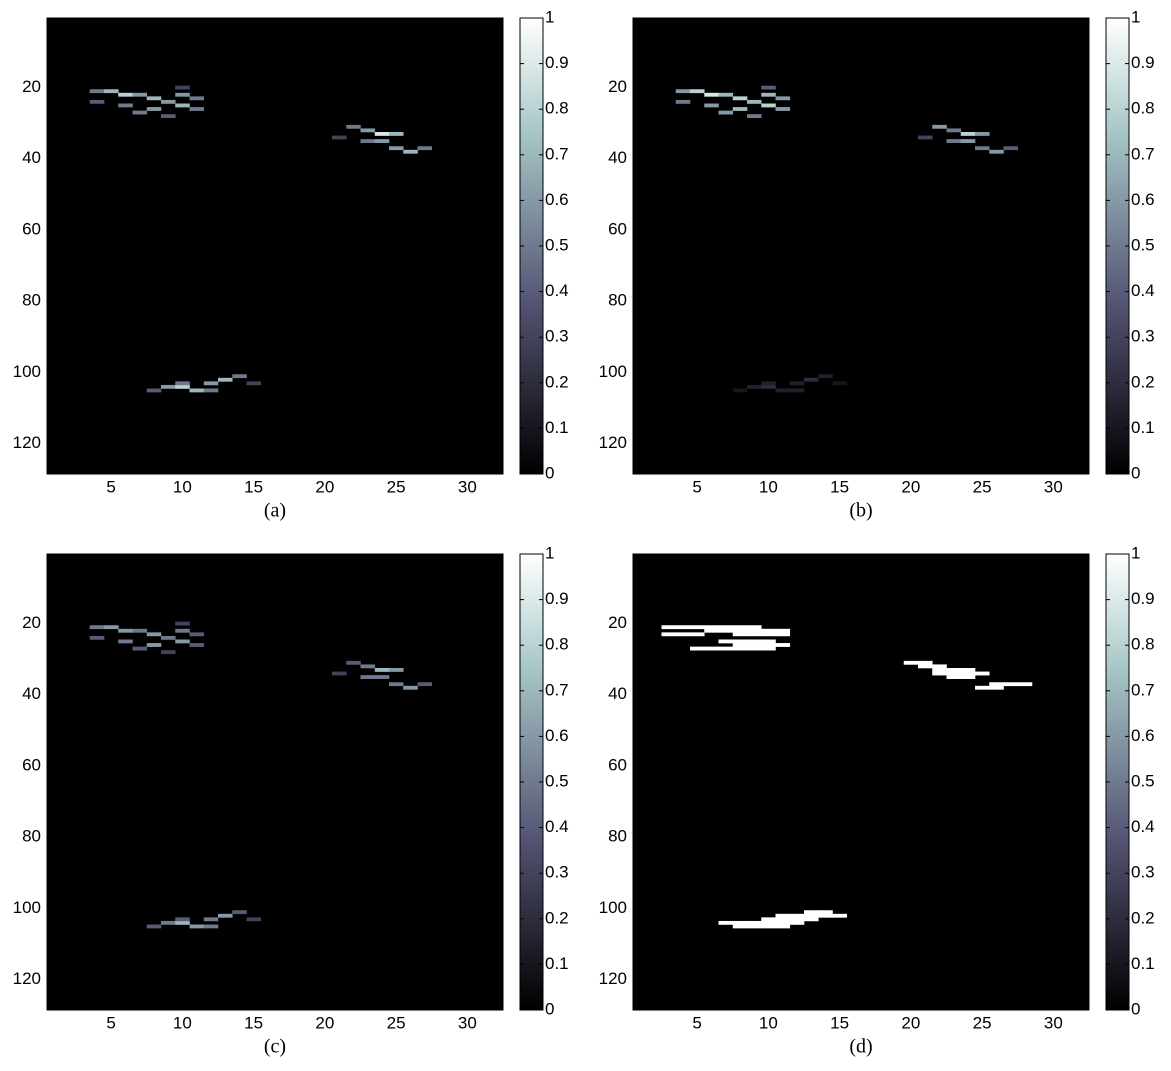 The width and height of the screenshot is (1171, 1071). I want to click on y-tick-label: 120, so click(27, 442).